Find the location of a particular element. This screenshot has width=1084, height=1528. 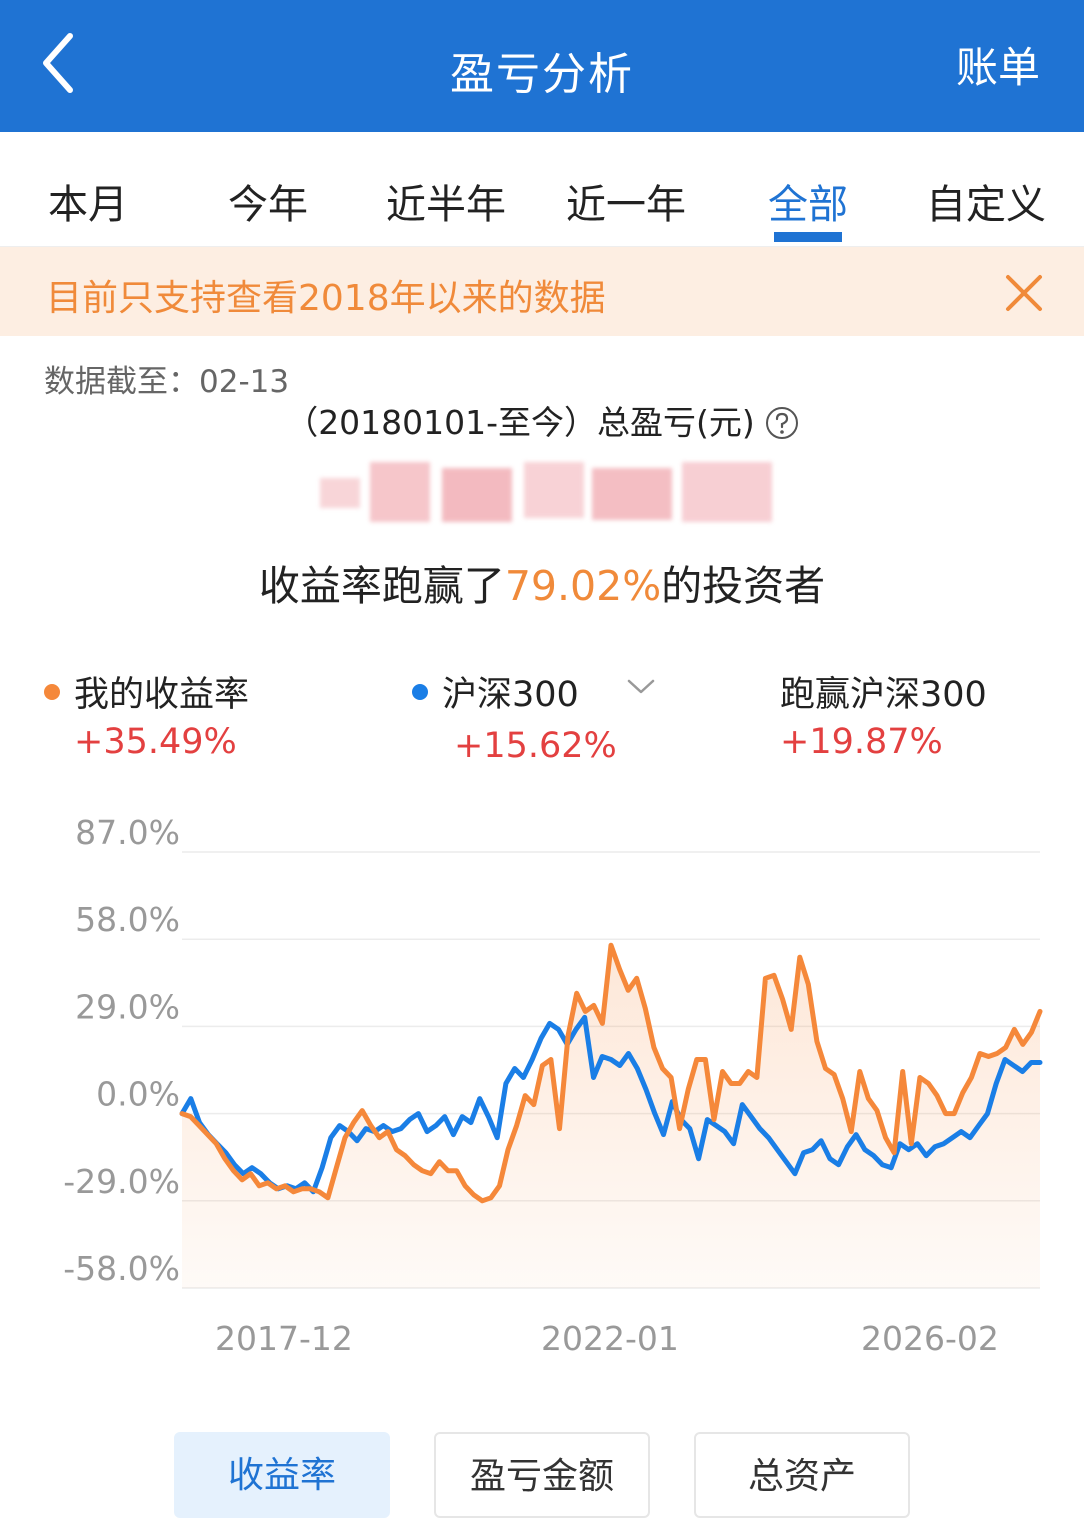

close-icon is located at coordinates (1024, 293).